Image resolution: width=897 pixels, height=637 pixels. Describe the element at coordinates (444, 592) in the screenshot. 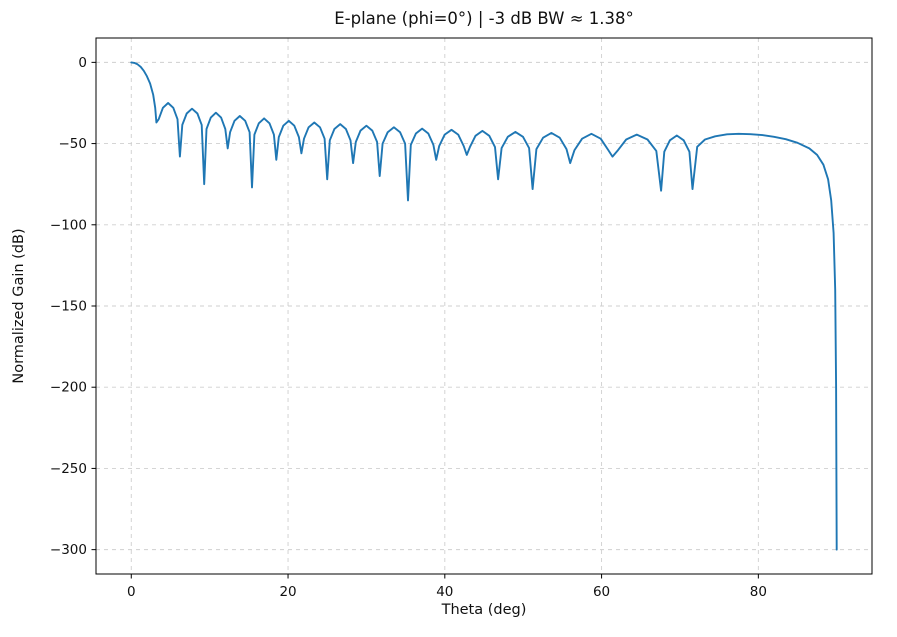

I see `x-tick-label: 40` at that location.